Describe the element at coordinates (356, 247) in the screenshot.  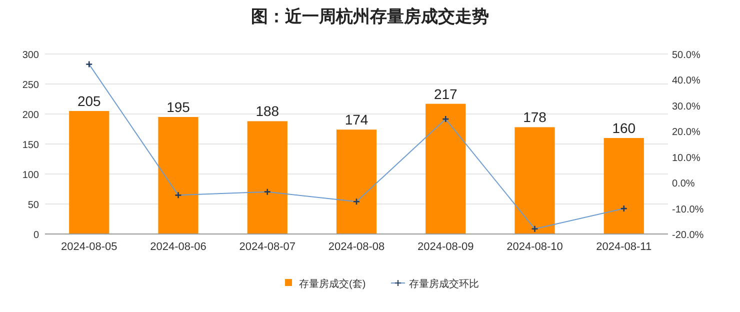
I see `x-tick-label: 2024-08-08` at that location.